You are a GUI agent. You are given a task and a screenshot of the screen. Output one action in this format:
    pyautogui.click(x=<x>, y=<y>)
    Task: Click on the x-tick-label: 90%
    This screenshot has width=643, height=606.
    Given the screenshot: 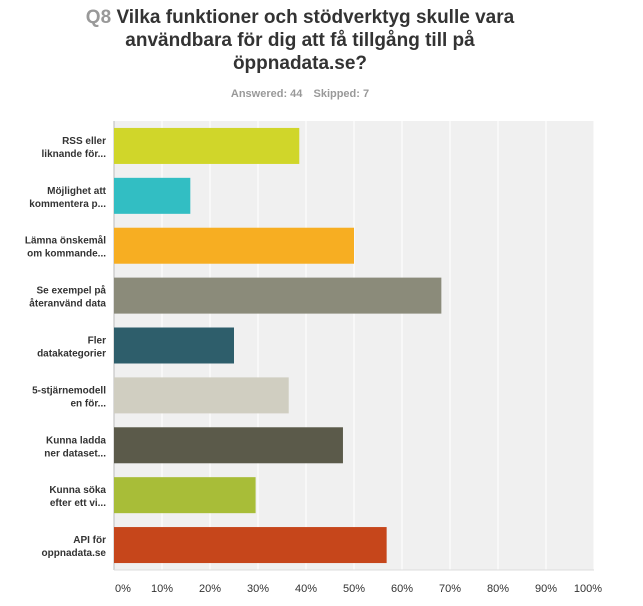 What is the action you would take?
    pyautogui.click(x=546, y=589)
    